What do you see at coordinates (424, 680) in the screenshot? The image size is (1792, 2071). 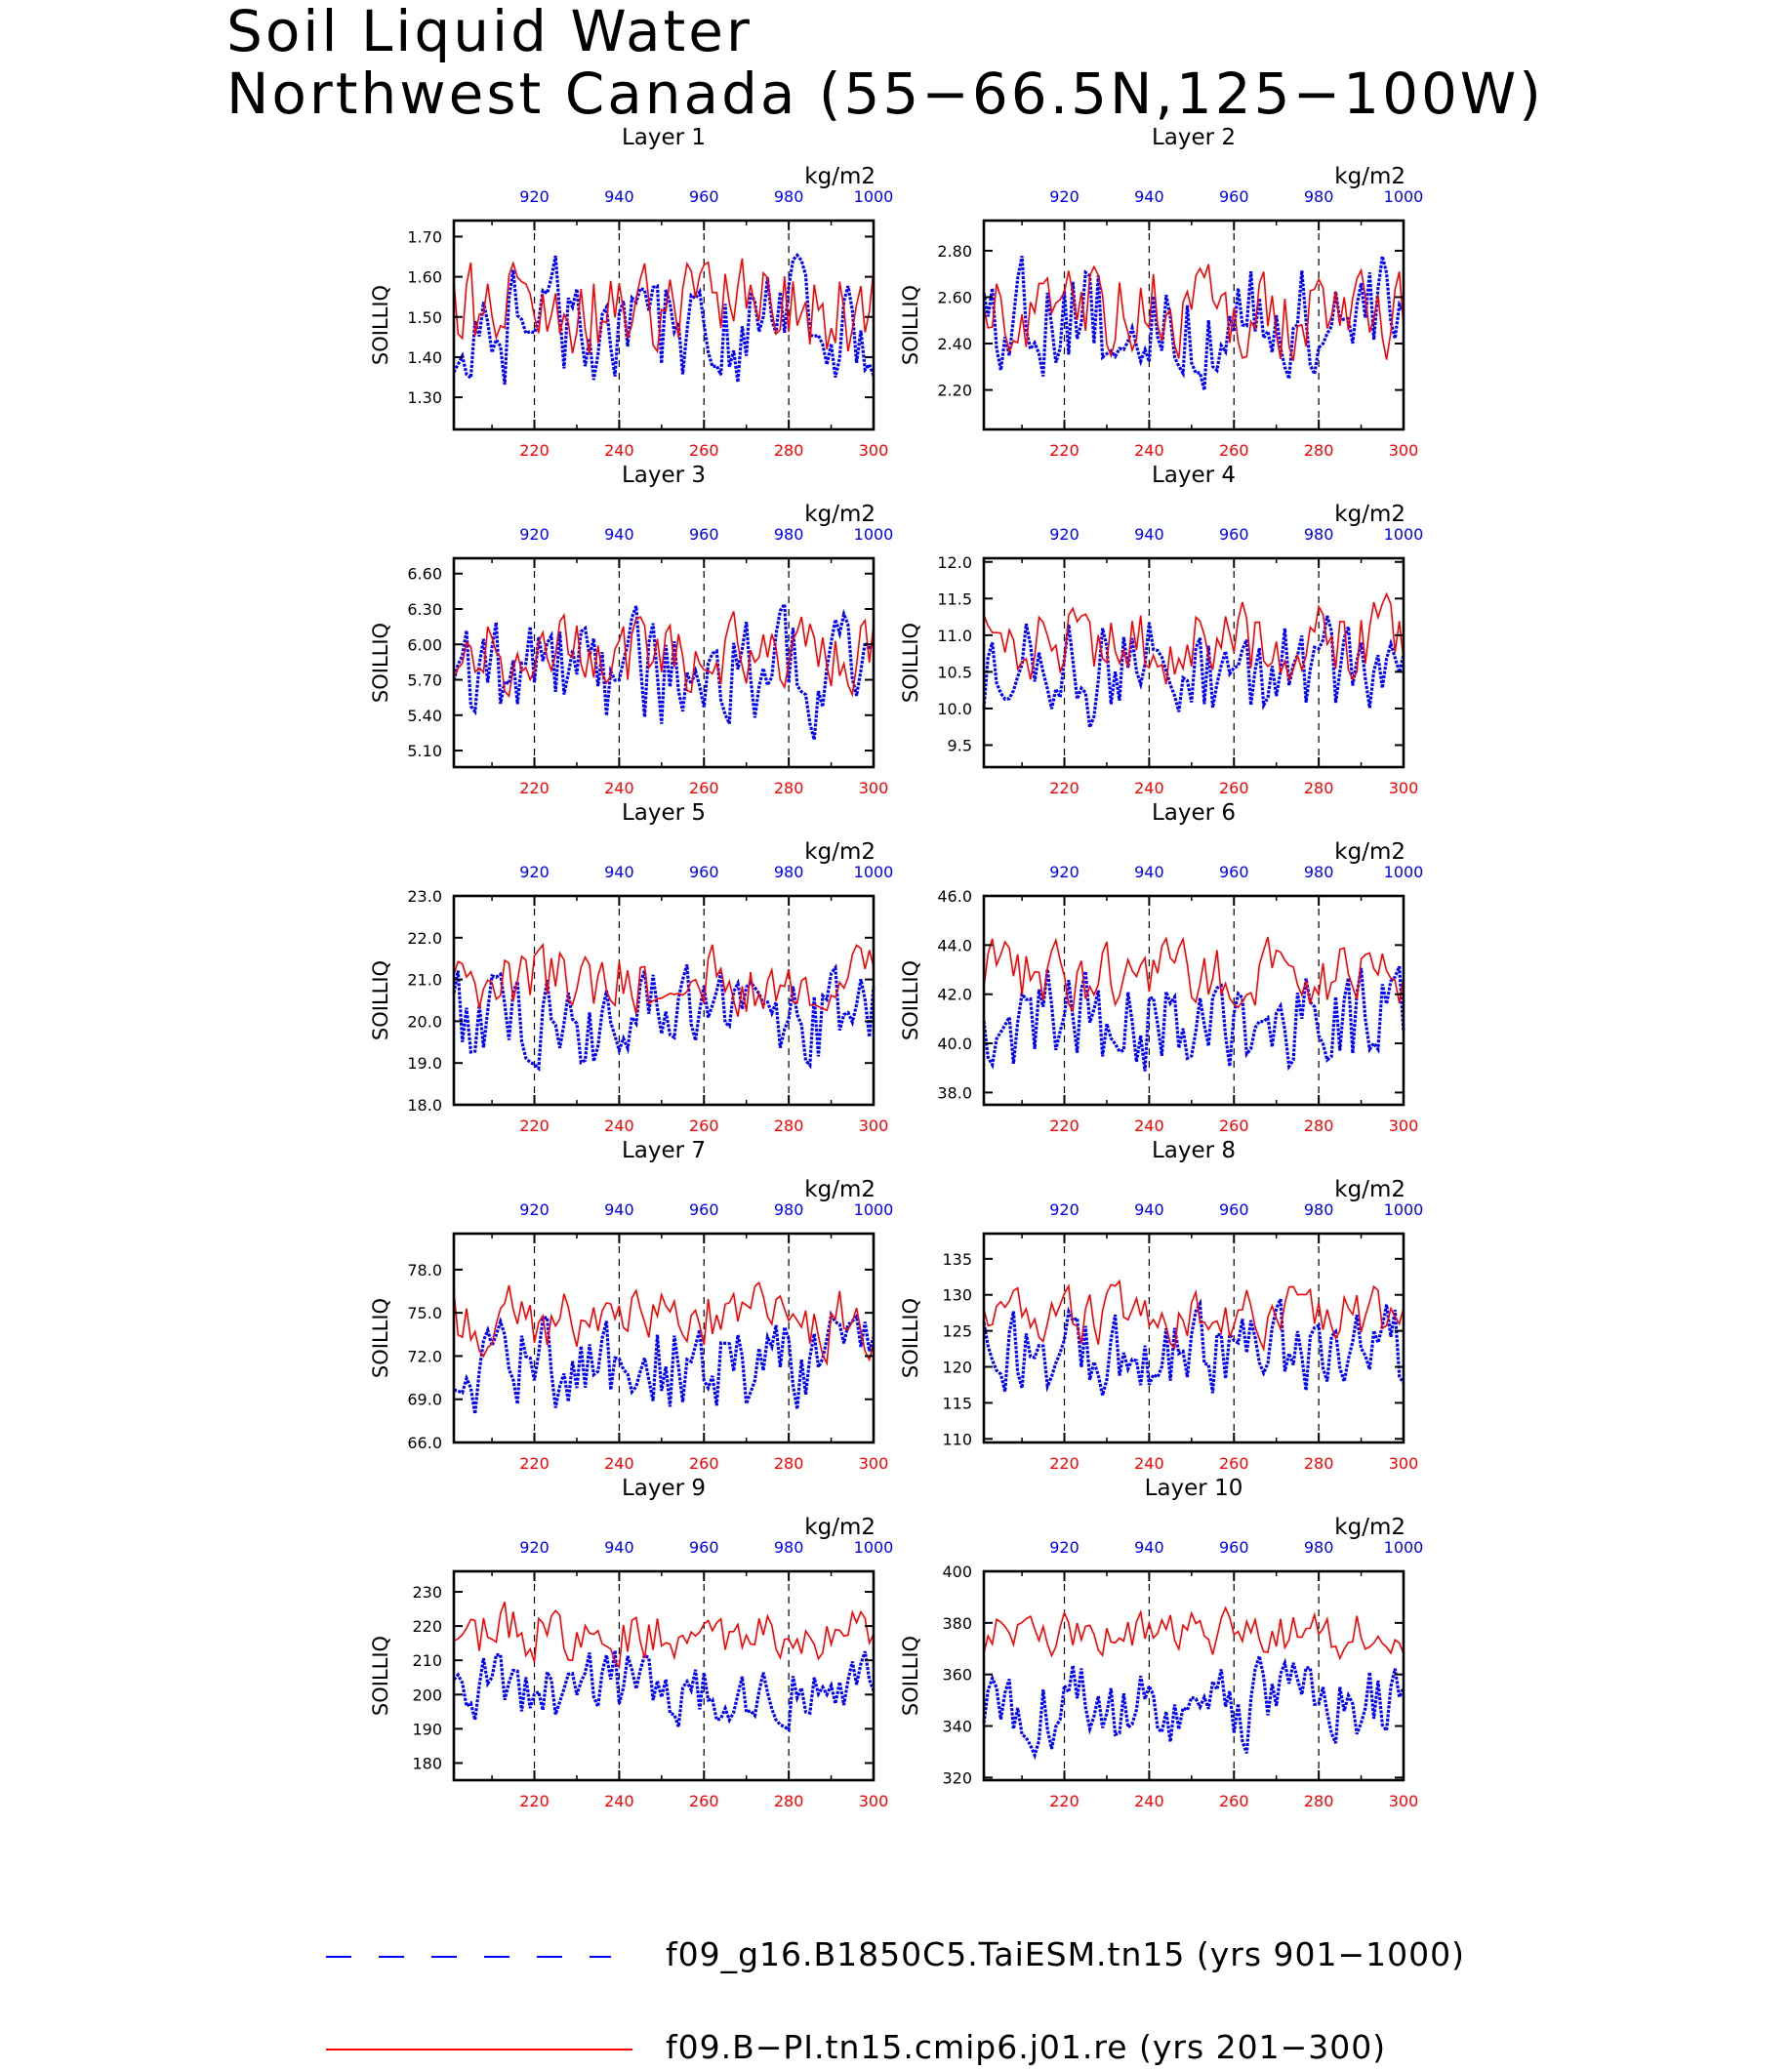 I see `y-tick-label: 5.70` at bounding box center [424, 680].